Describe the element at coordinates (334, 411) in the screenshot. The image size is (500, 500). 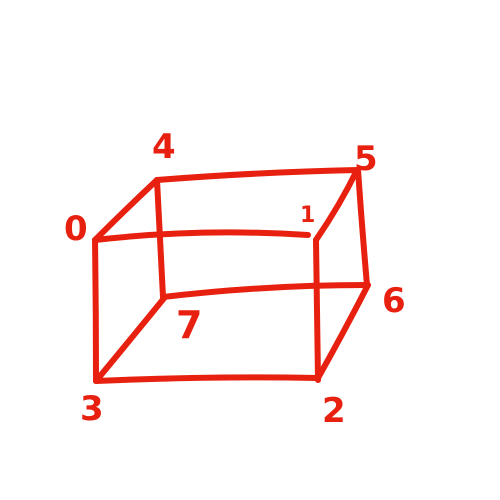
I see `vertex-label-2: 2` at that location.